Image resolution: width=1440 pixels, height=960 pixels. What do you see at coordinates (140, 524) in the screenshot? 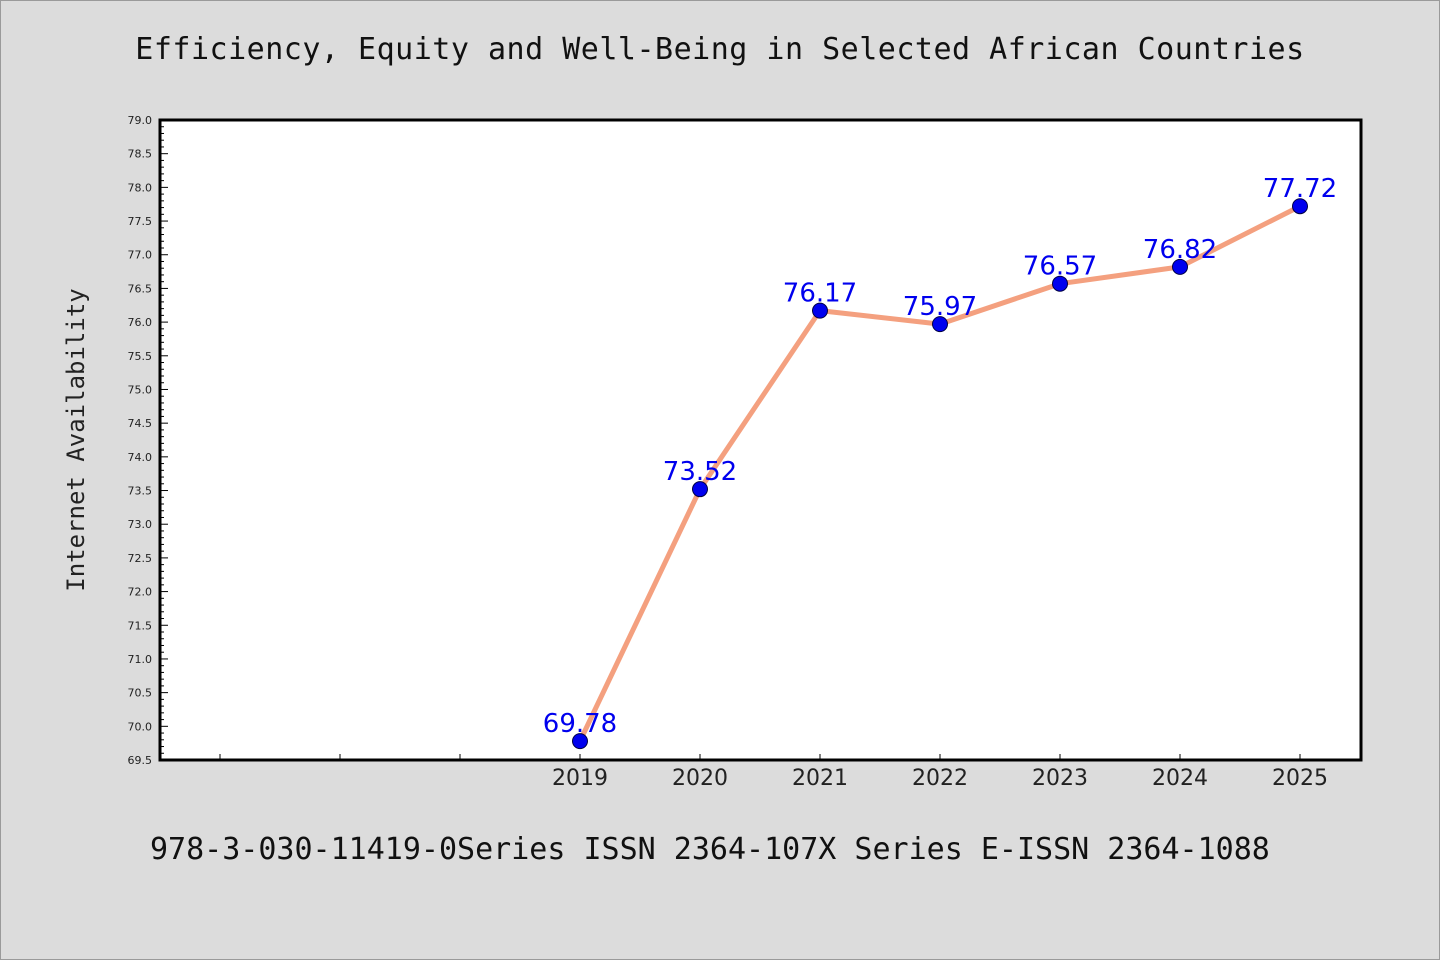
I see `y-tick-label: 73.0` at bounding box center [140, 524].